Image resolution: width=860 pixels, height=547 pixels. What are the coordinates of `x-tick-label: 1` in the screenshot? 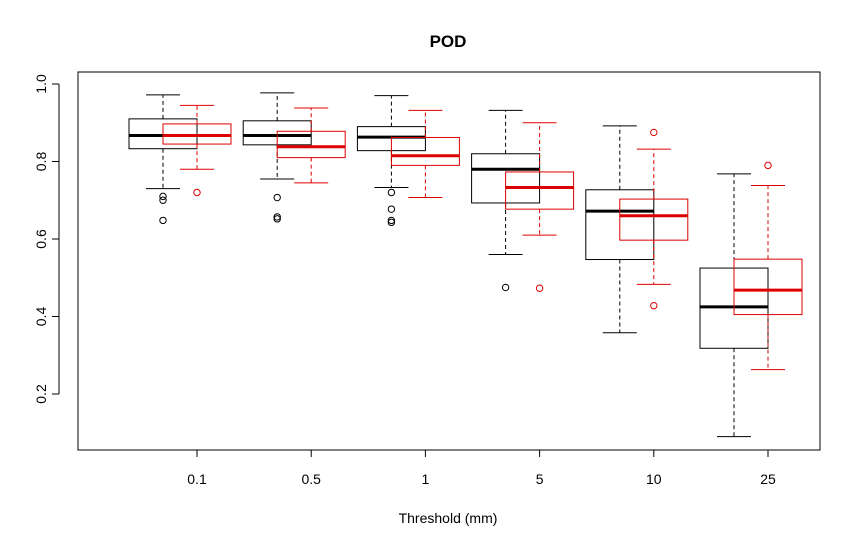 It's located at (426, 479).